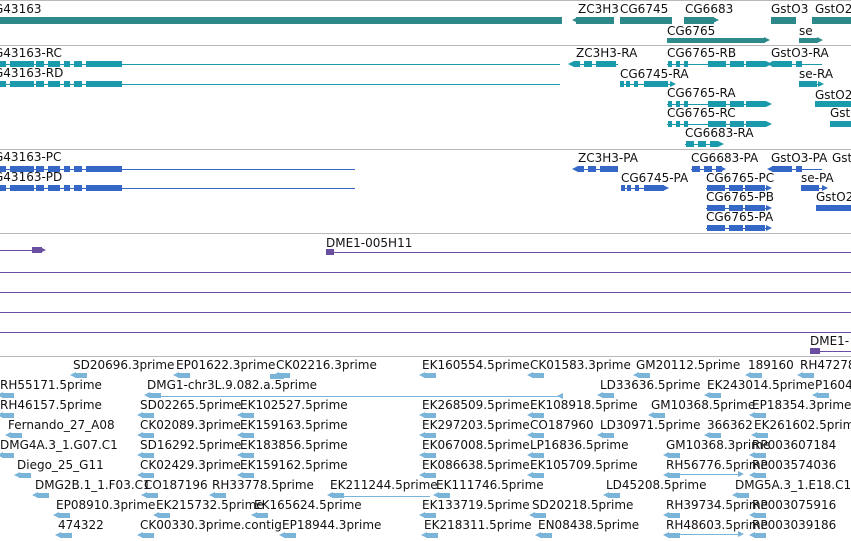 This screenshot has height=541, width=851. Describe the element at coordinates (840, 113) in the screenshot. I see `feature-label: GstO` at that location.